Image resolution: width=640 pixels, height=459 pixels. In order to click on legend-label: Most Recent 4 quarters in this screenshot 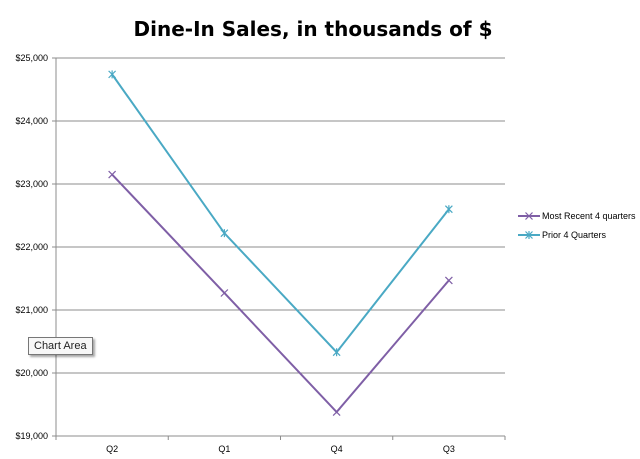, I will do `click(589, 216)`.